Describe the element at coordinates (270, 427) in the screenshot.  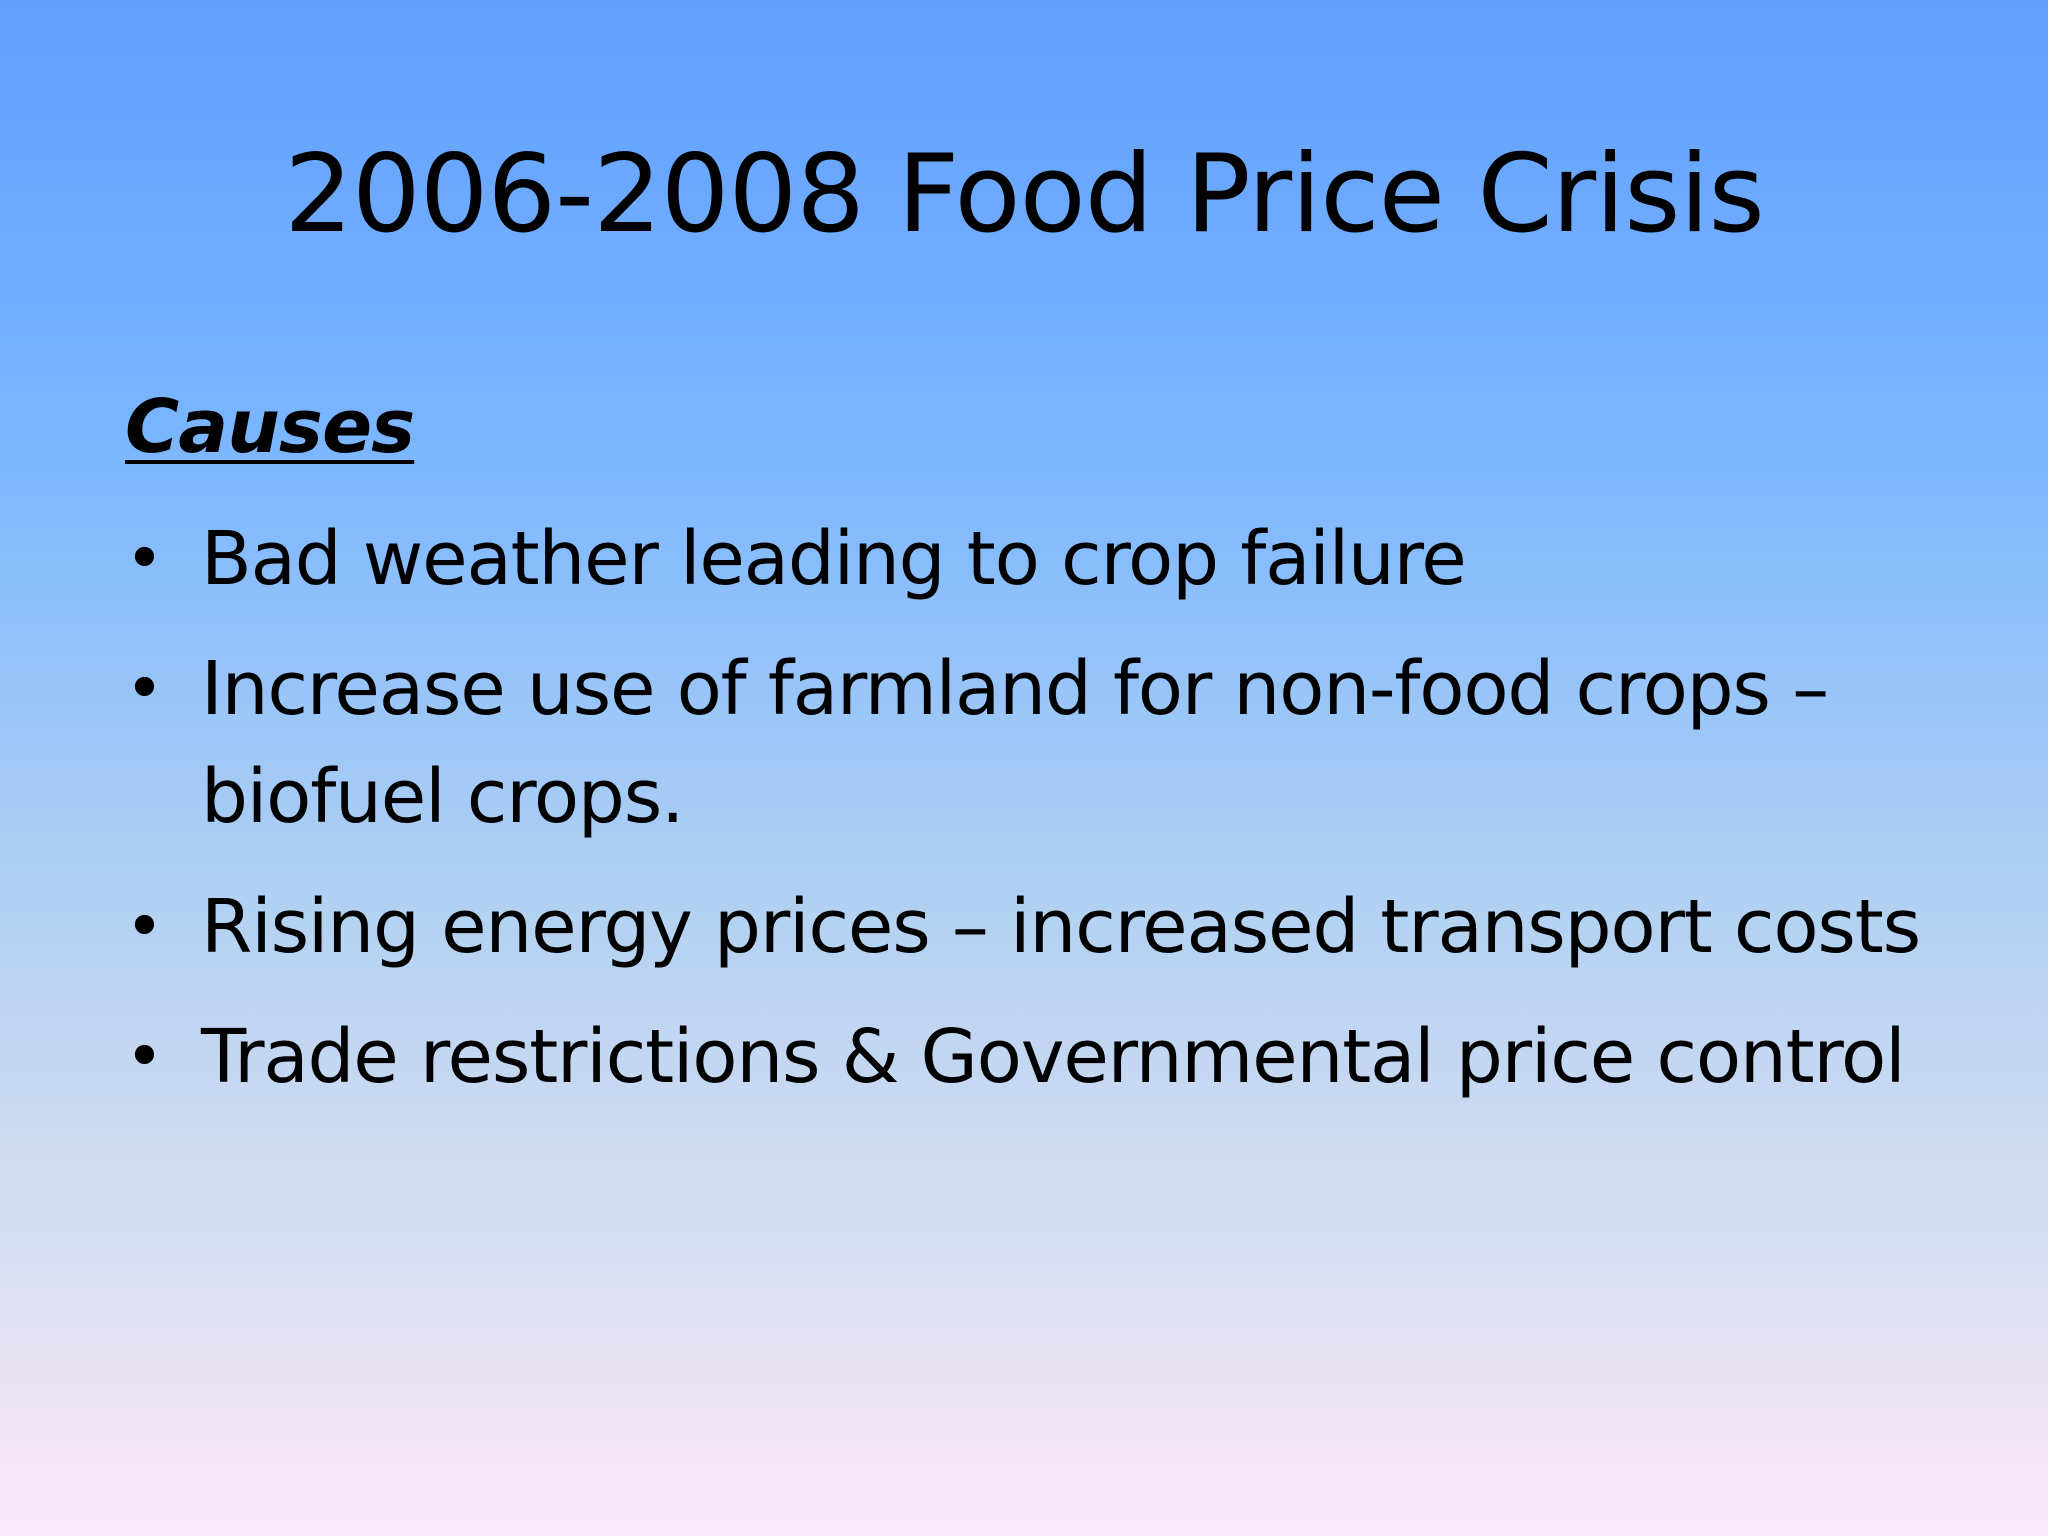
I see `section-heading: Causes` at that location.